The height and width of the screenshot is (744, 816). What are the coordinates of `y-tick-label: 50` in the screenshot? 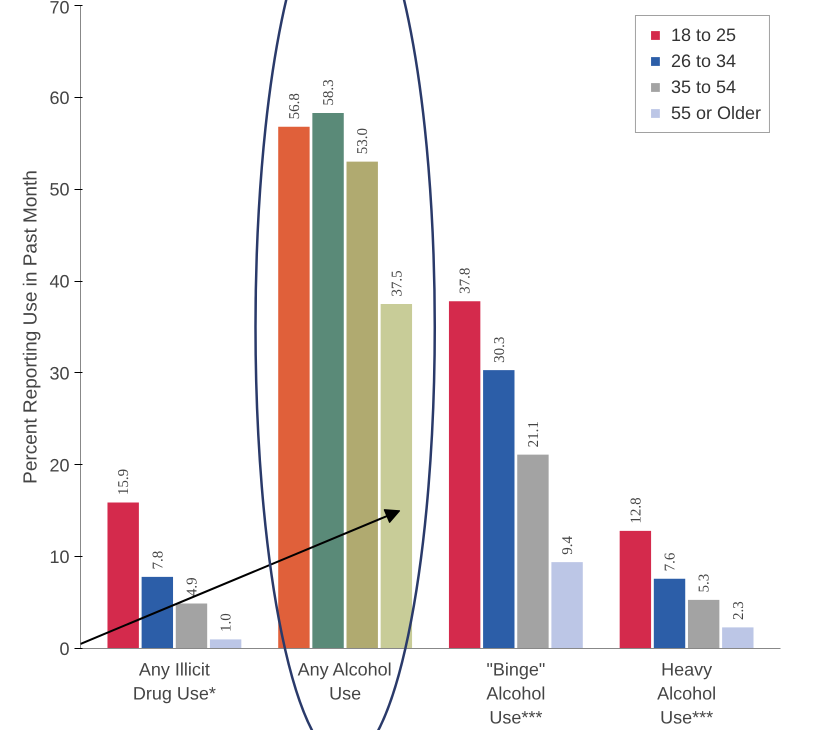 It's located at (59, 190).